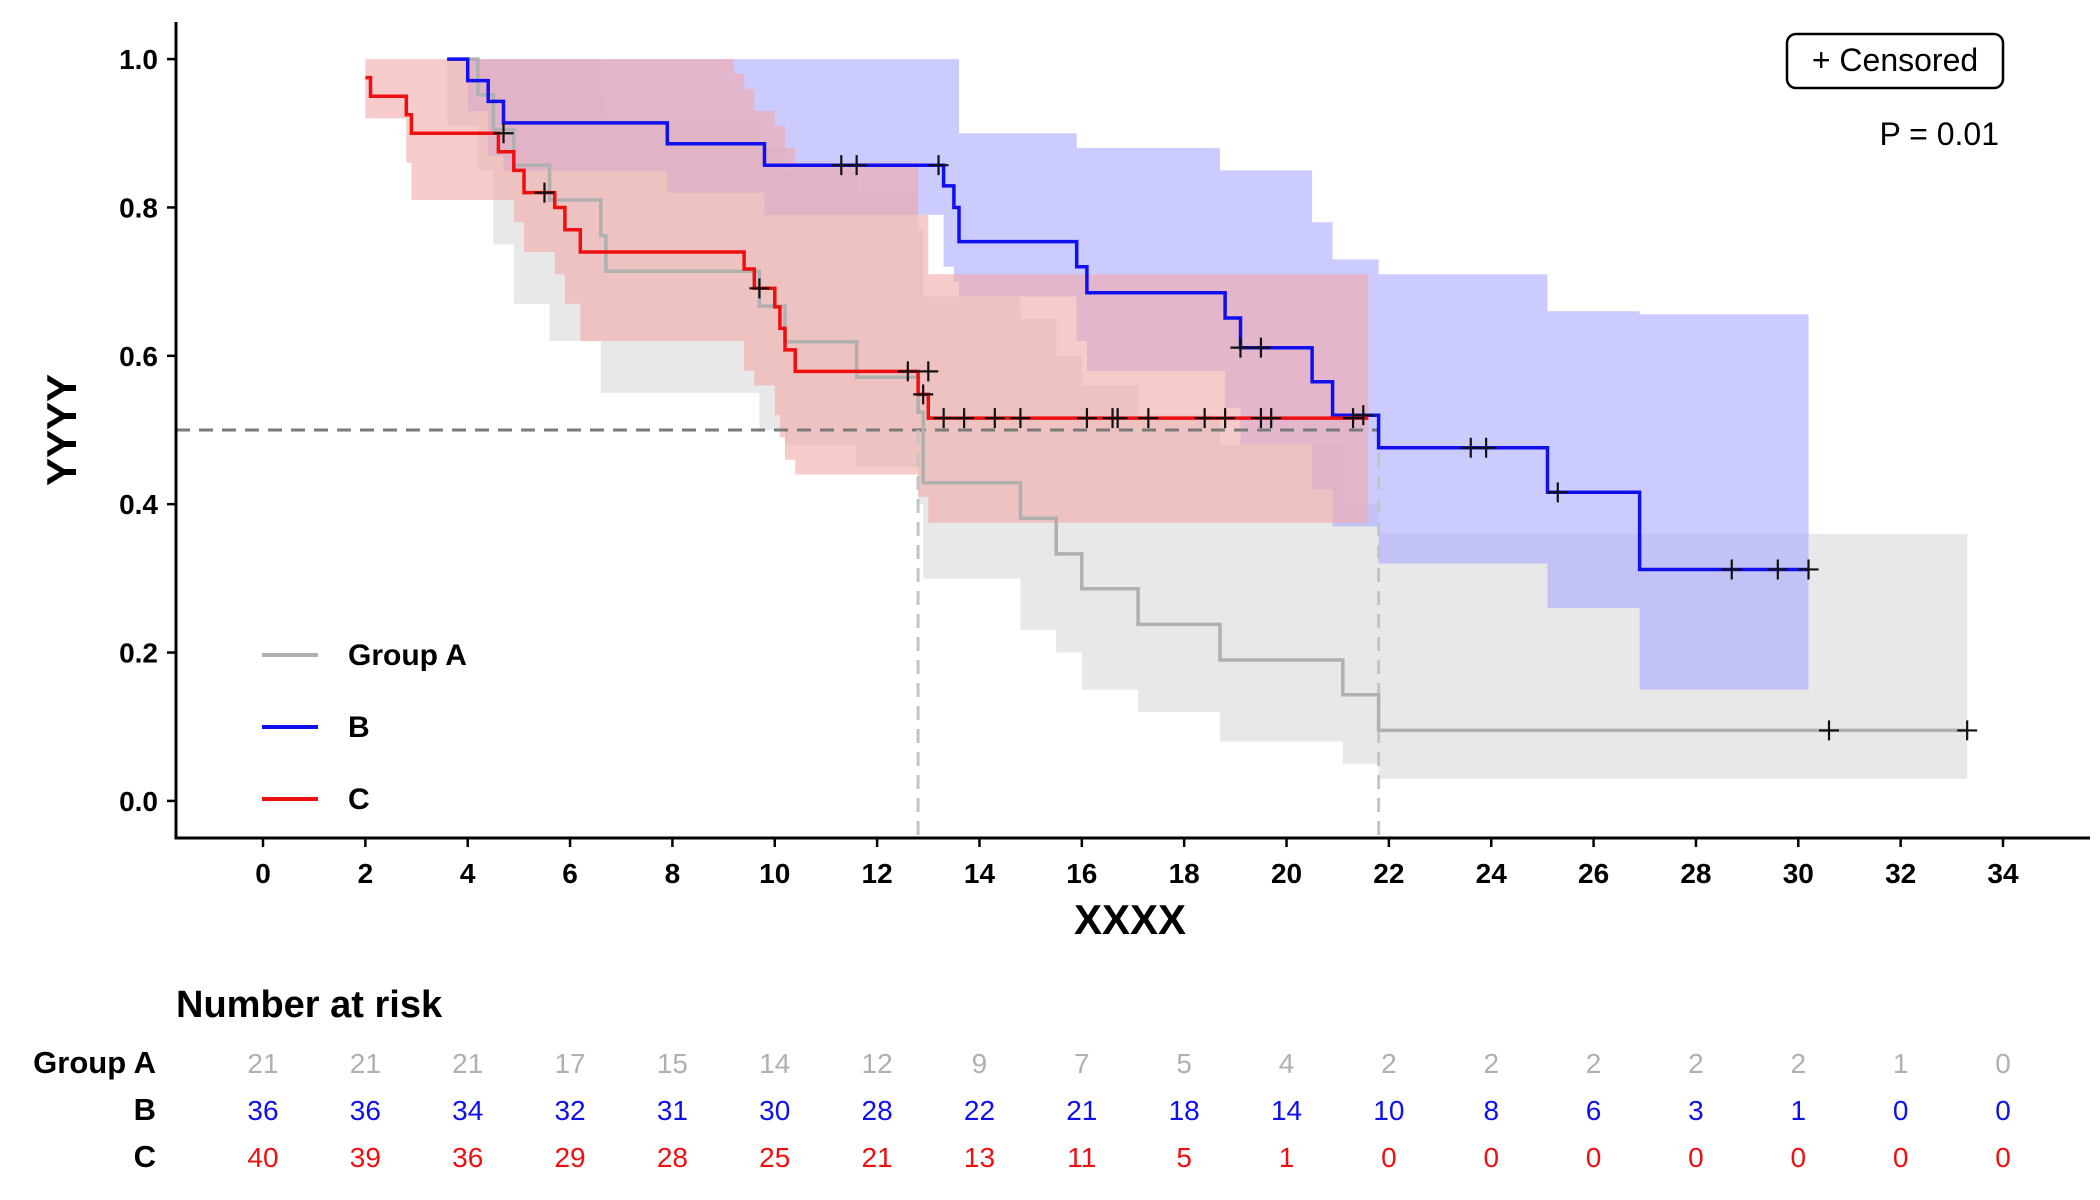 This screenshot has height=1200, width=2100. Describe the element at coordinates (673, 873) in the screenshot. I see `x-tick-label: 8` at that location.